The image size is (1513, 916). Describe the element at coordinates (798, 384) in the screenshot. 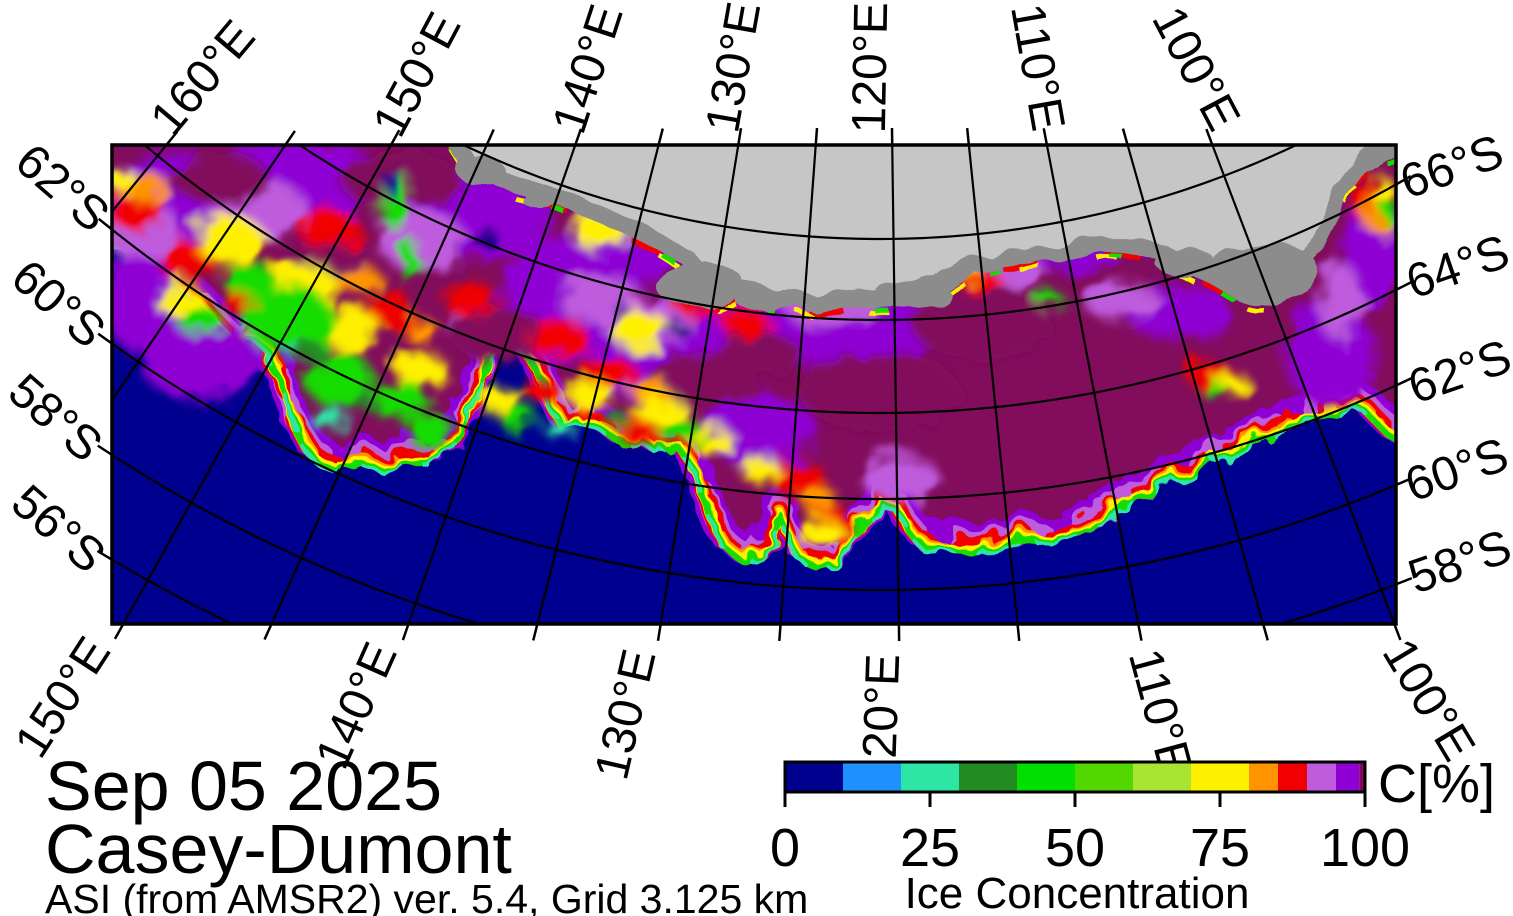

I see `meridian-line-125e` at that location.